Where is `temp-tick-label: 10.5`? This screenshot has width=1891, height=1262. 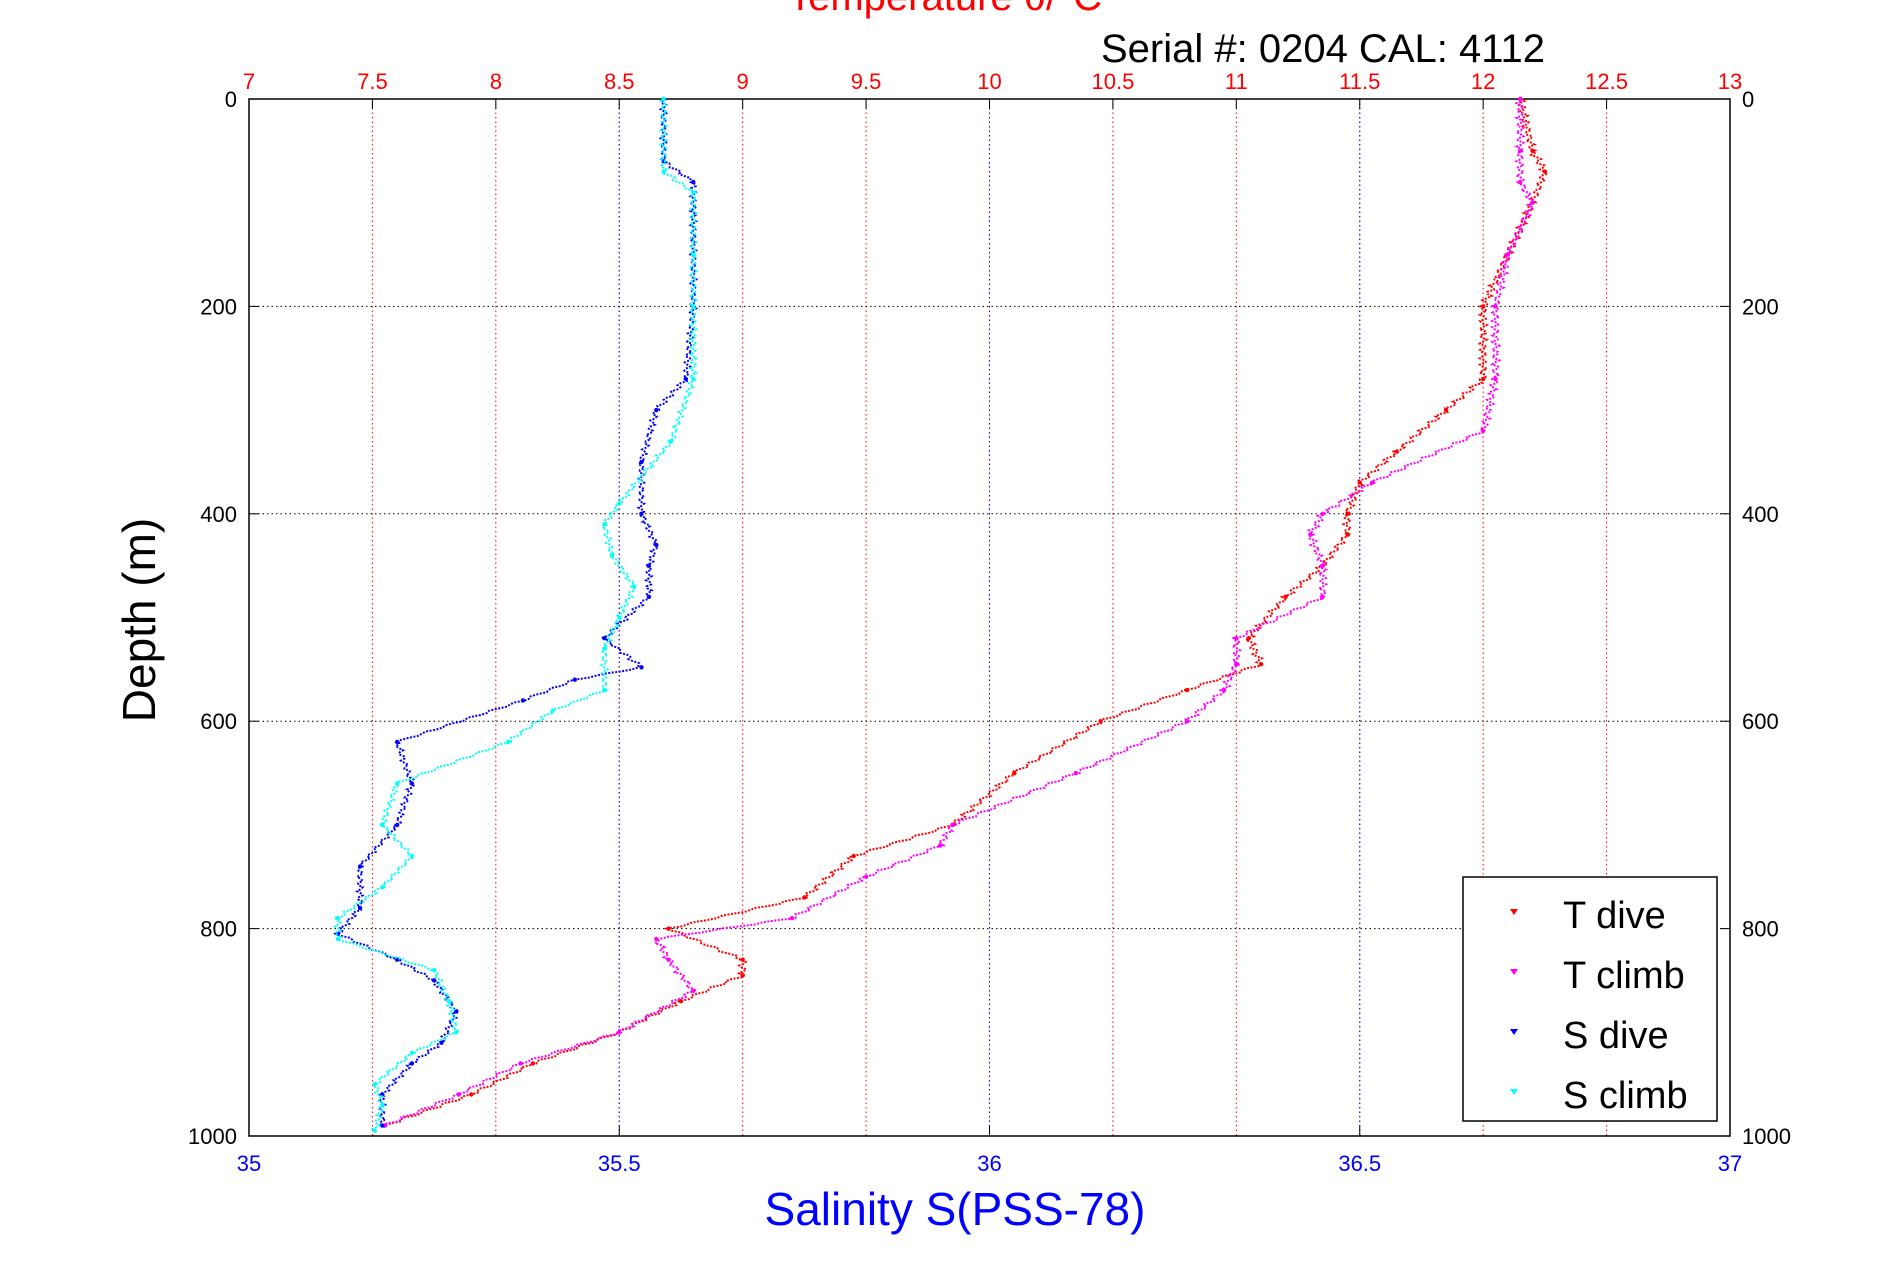 temp-tick-label: 10.5 is located at coordinates (1113, 81).